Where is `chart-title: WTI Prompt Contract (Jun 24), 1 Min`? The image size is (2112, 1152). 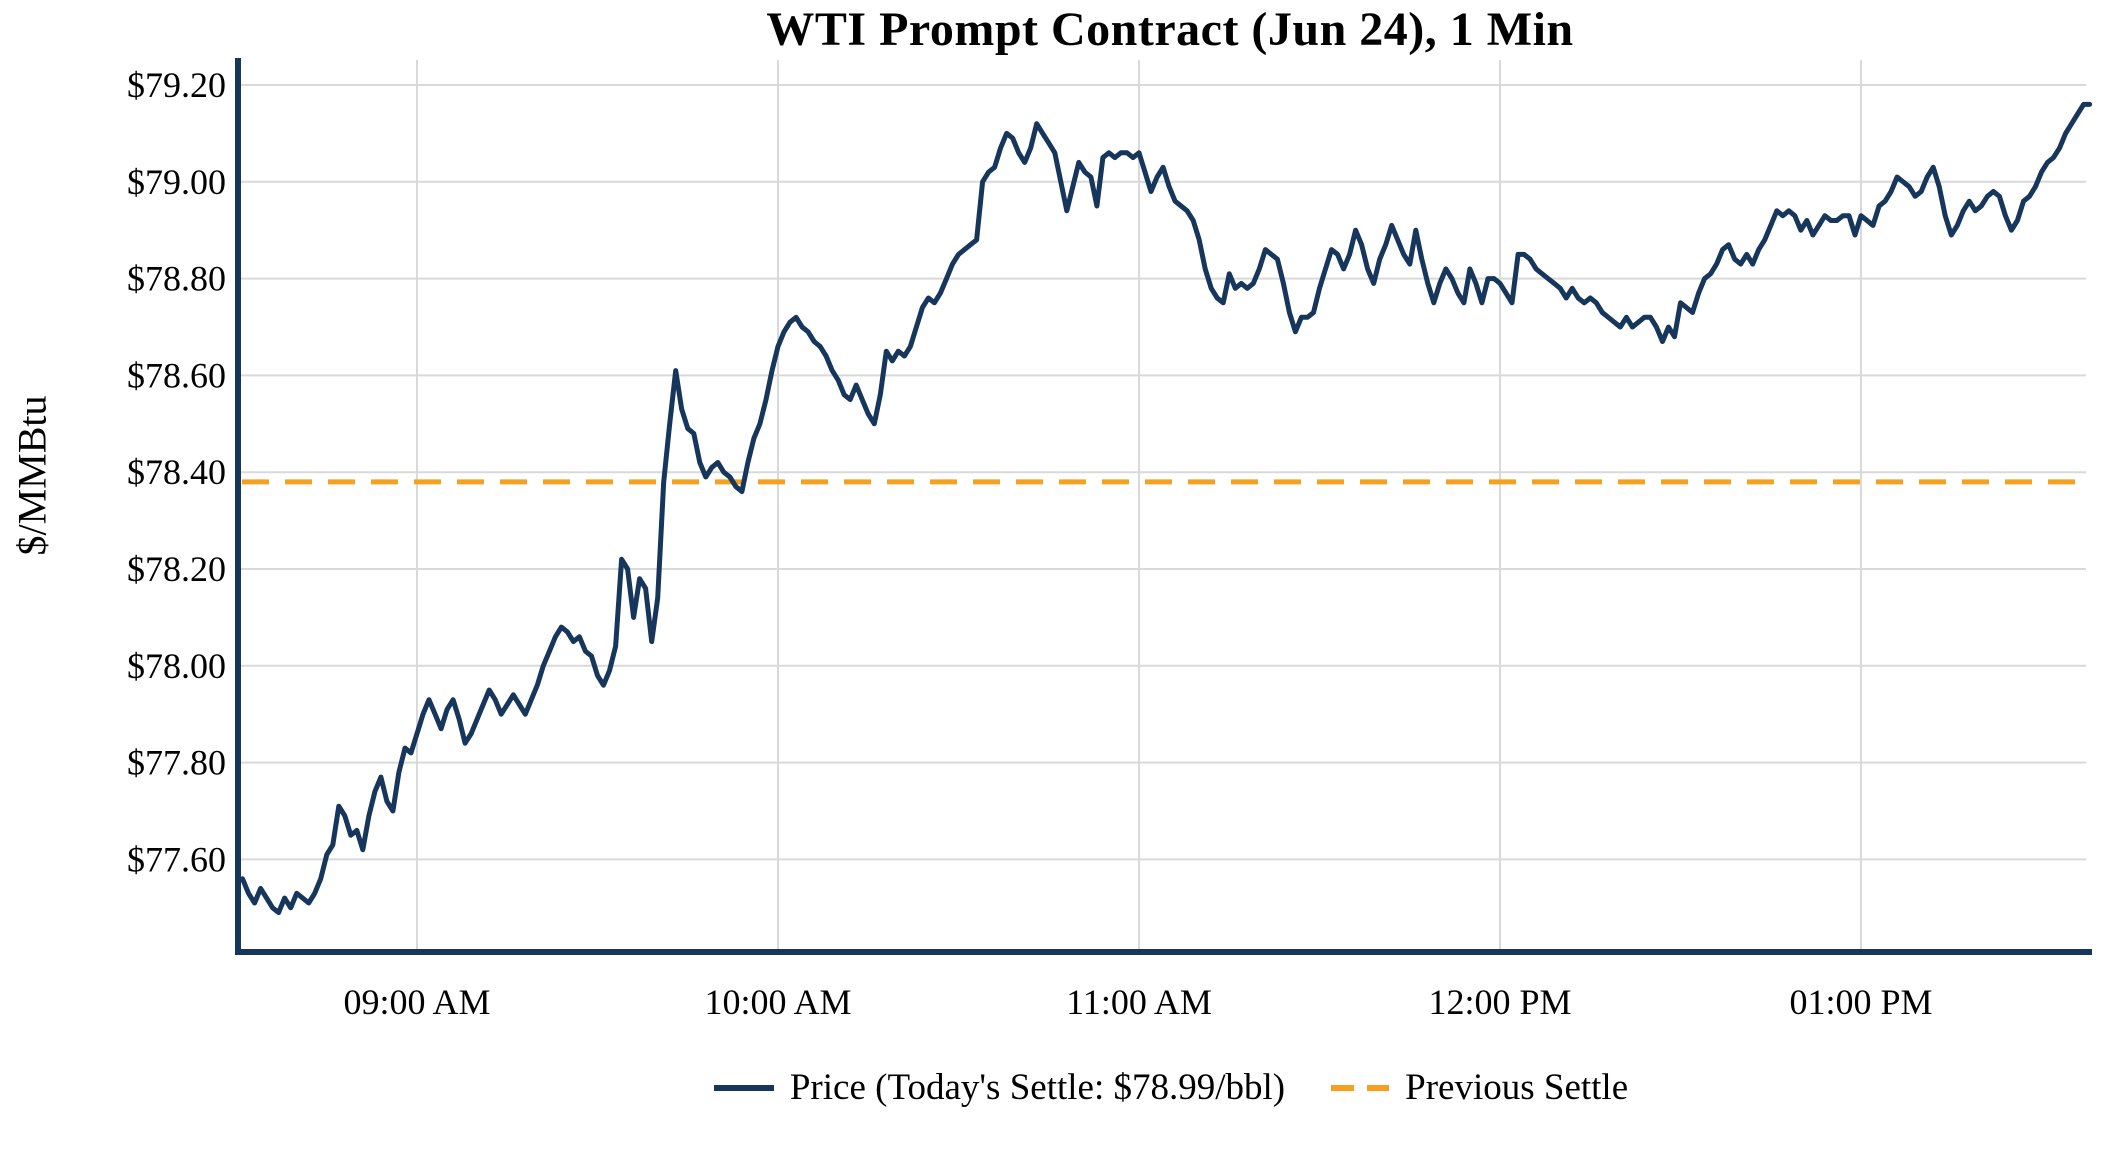 chart-title: WTI Prompt Contract (Jun 24), 1 Min is located at coordinates (1170, 29).